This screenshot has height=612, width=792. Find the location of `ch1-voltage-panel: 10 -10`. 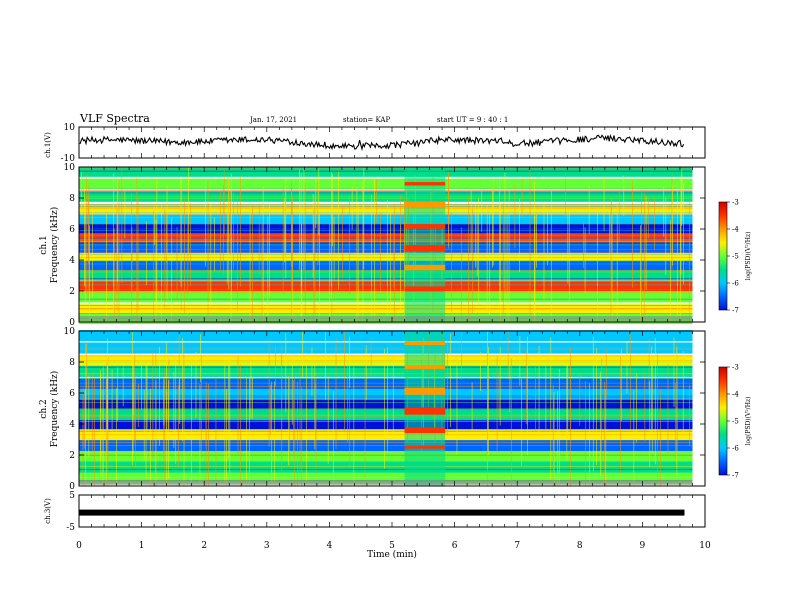

ch1-voltage-panel: 10 -10 is located at coordinates (383, 143).